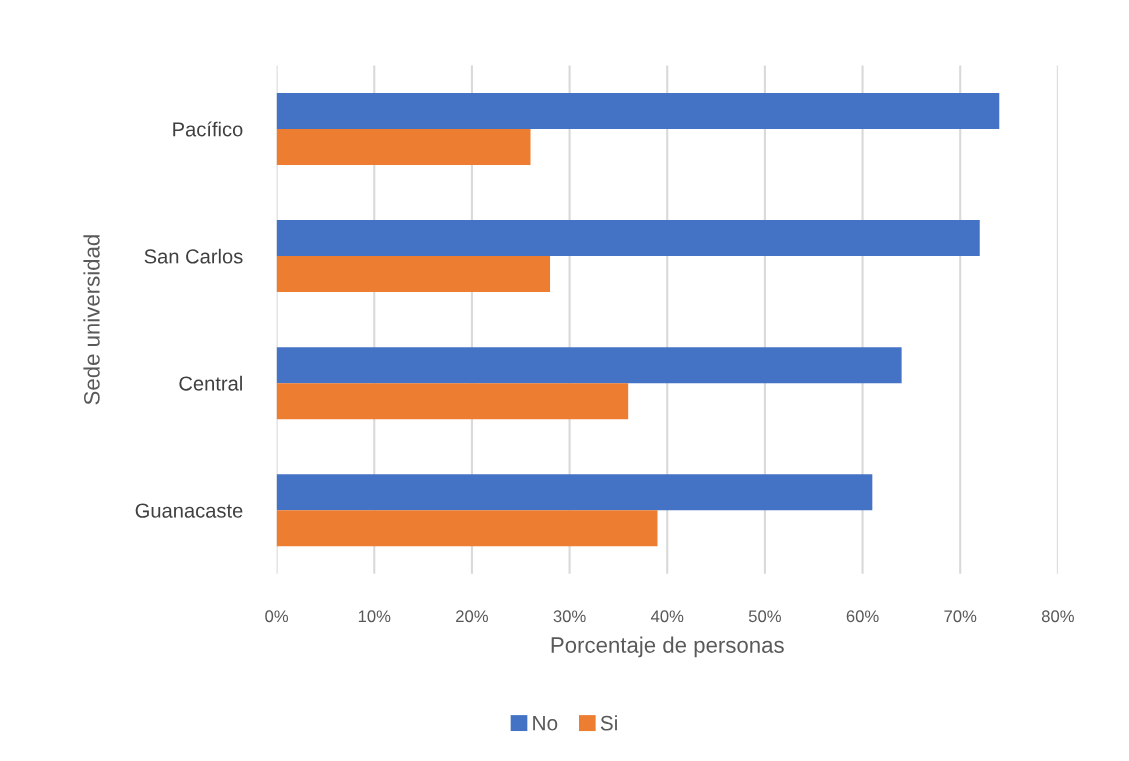 The height and width of the screenshot is (761, 1129). What do you see at coordinates (862, 616) in the screenshot?
I see `x-tick-label: 60%` at bounding box center [862, 616].